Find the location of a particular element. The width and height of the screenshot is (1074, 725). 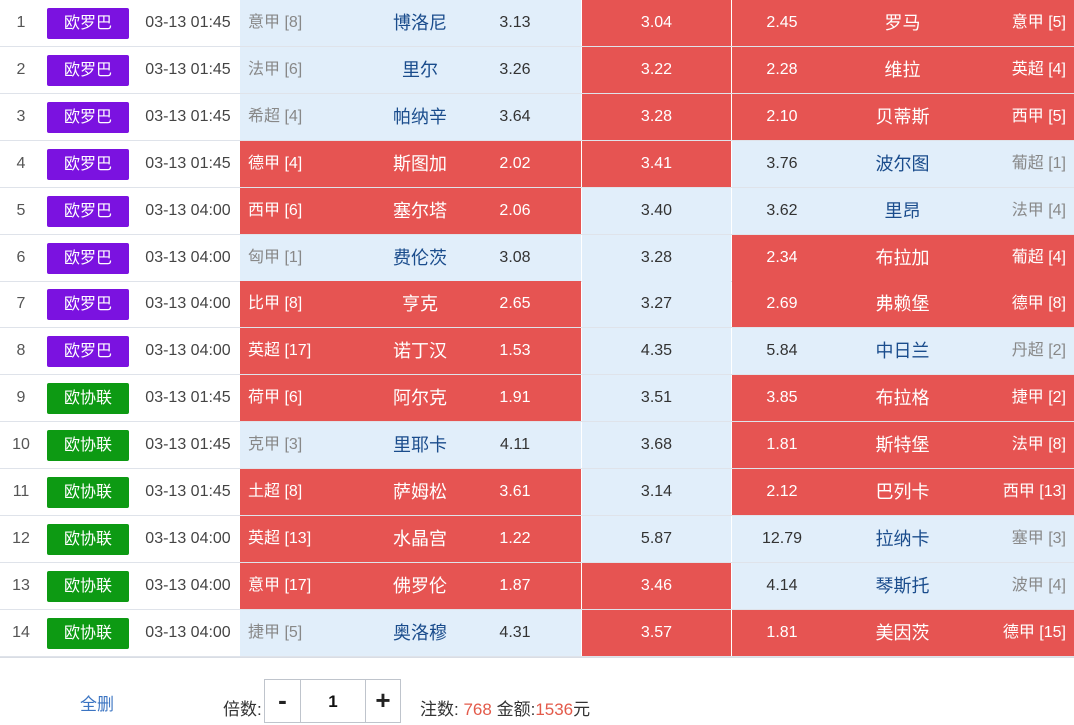

competition-badge: 欧协联 is located at coordinates (88, 446).